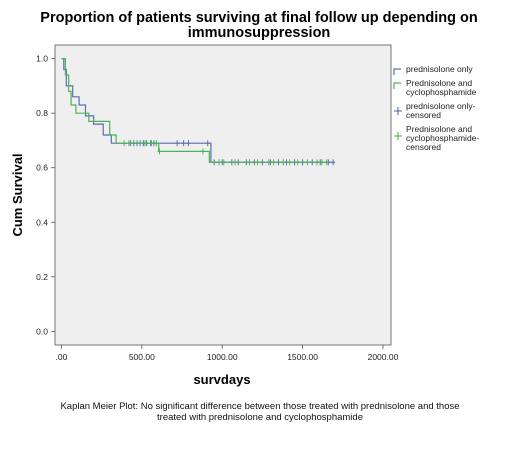 The image size is (520, 452). What do you see at coordinates (42, 113) in the screenshot?
I see `y-tick-label: 0.8` at bounding box center [42, 113].